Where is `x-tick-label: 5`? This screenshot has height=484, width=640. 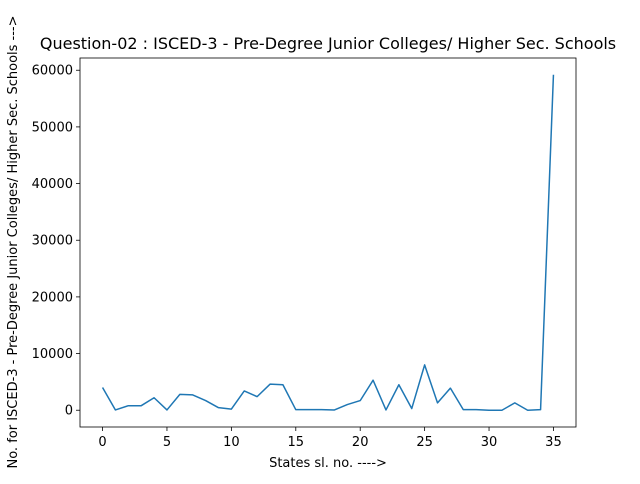 x-tick-label: 5 is located at coordinates (167, 442).